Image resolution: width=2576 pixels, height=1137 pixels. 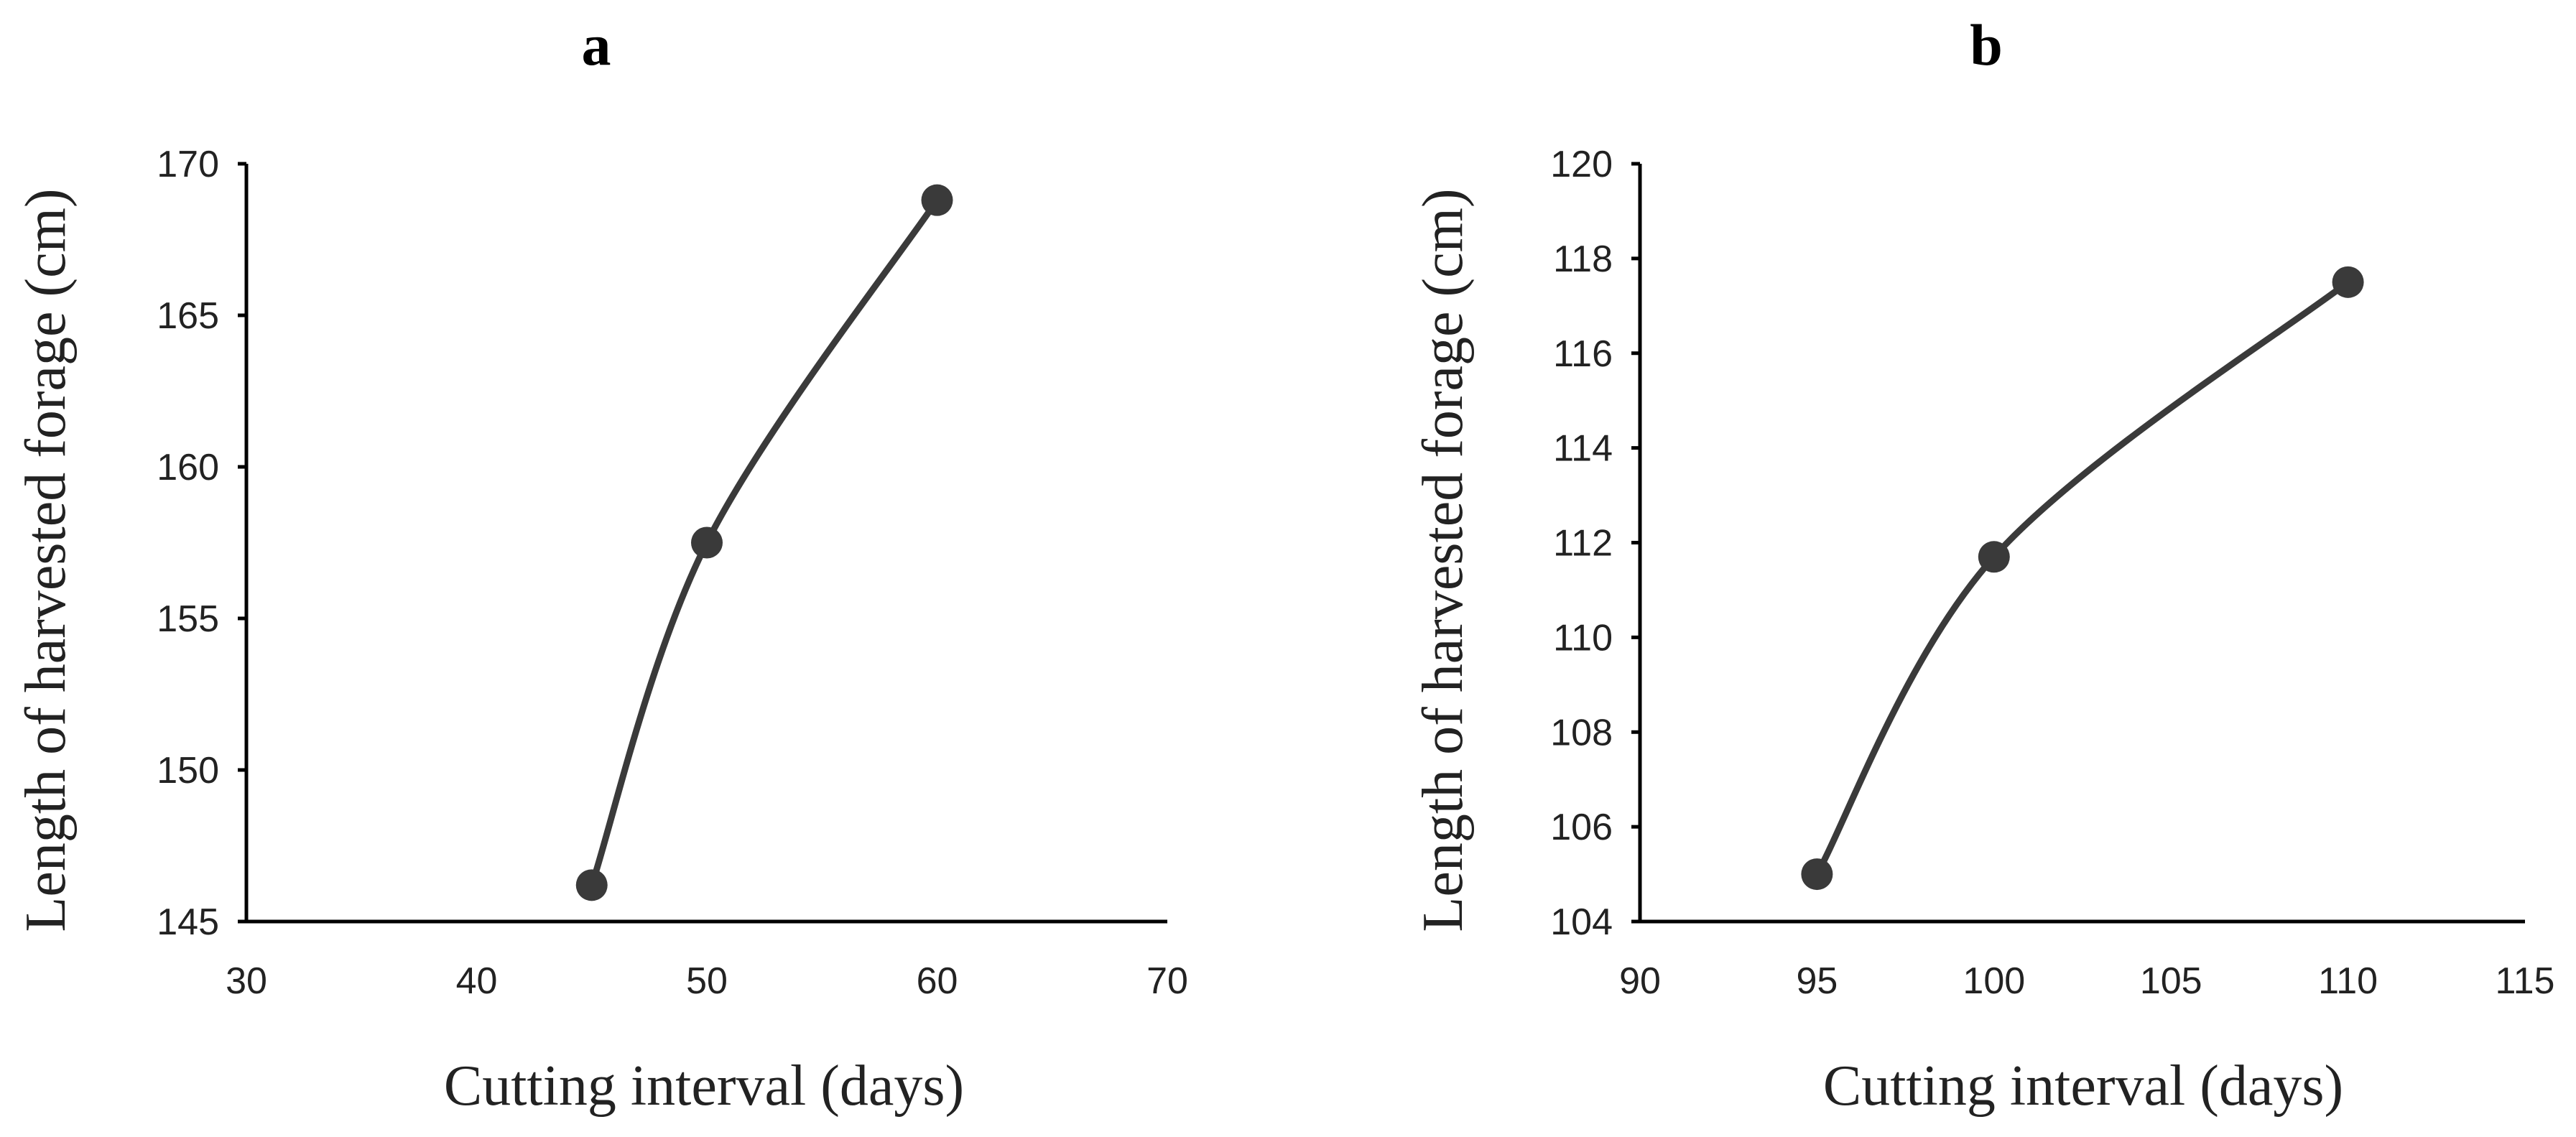 What do you see at coordinates (1581, 733) in the screenshot?
I see `y-tick-label: 108` at bounding box center [1581, 733].